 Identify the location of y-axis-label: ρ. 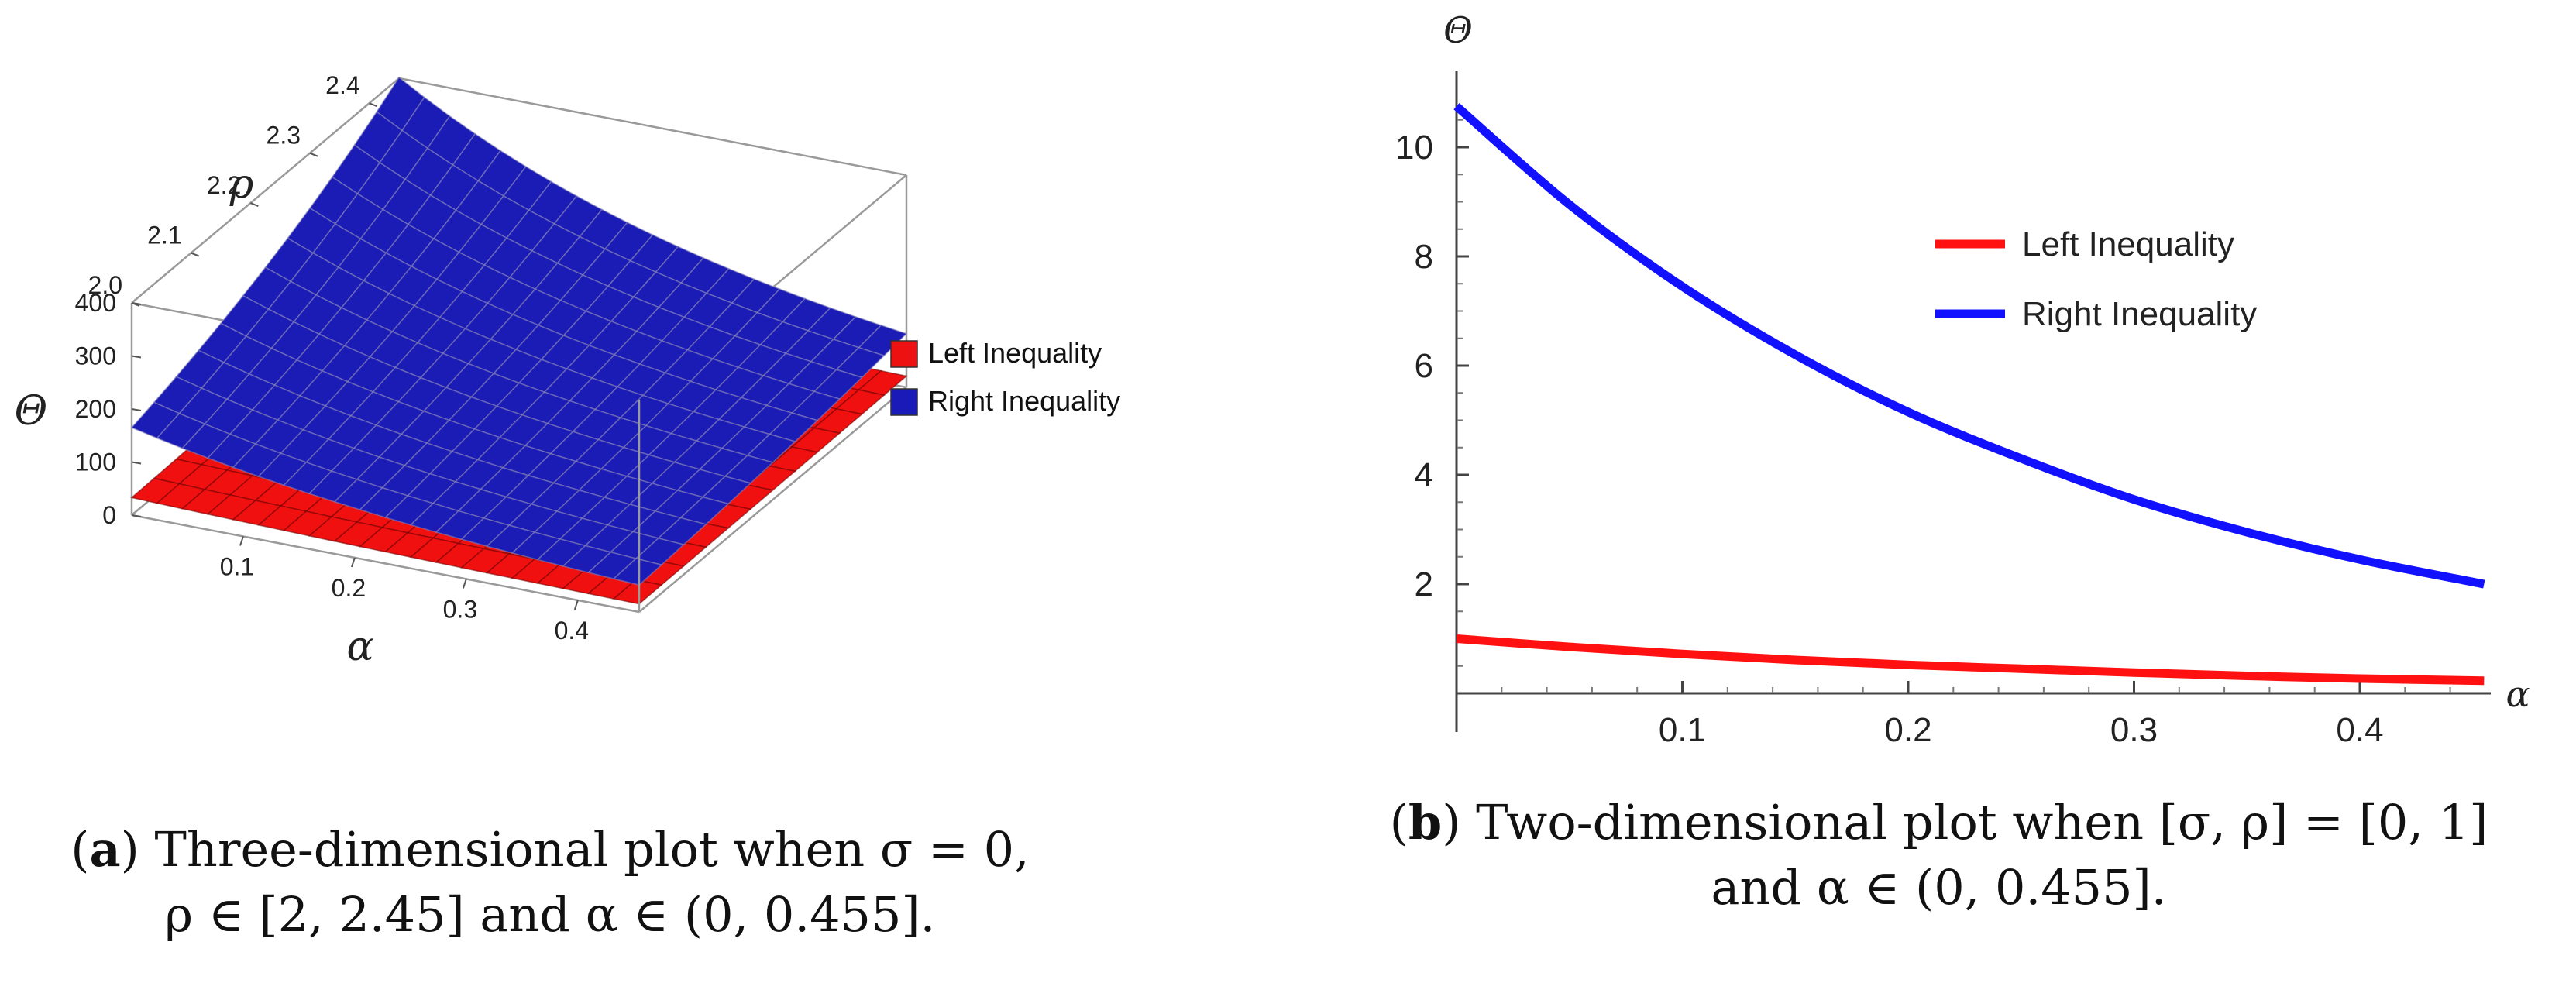
(241, 184).